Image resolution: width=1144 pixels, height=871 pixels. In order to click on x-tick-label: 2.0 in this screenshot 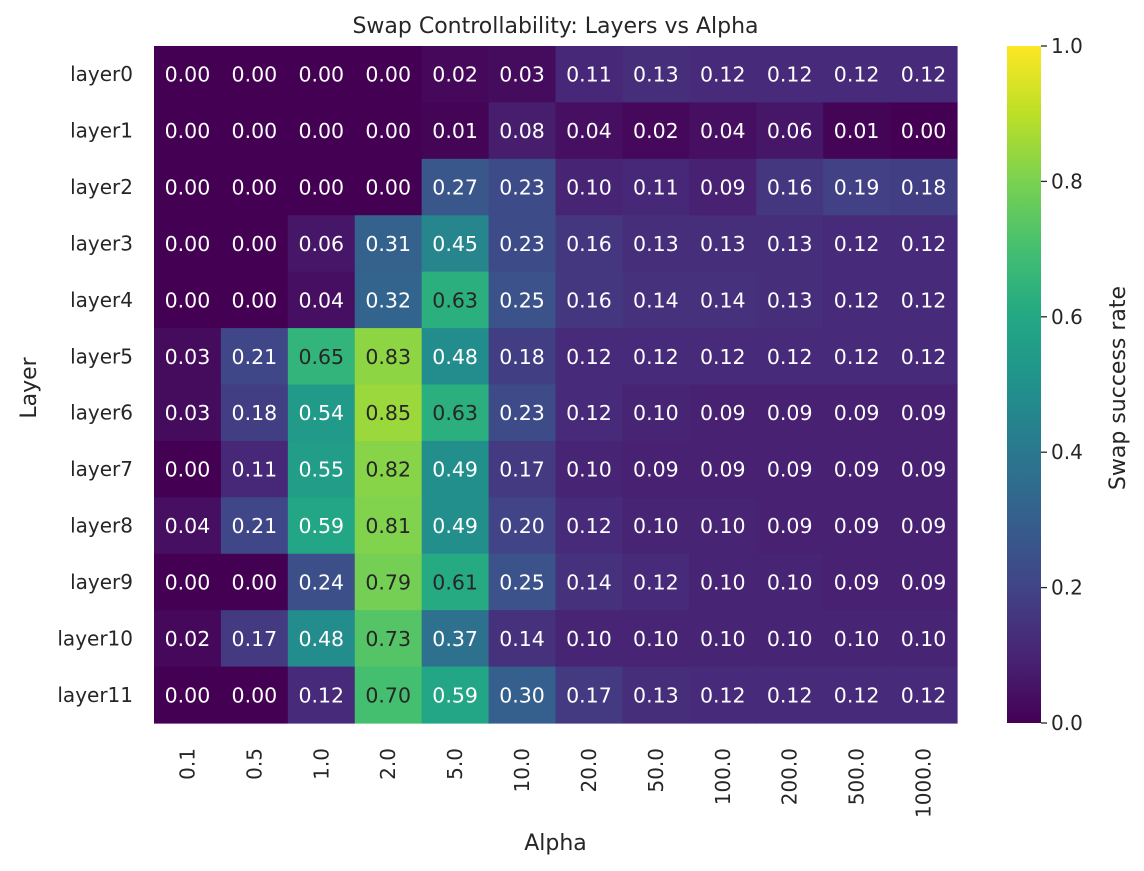, I will do `click(388, 764)`.